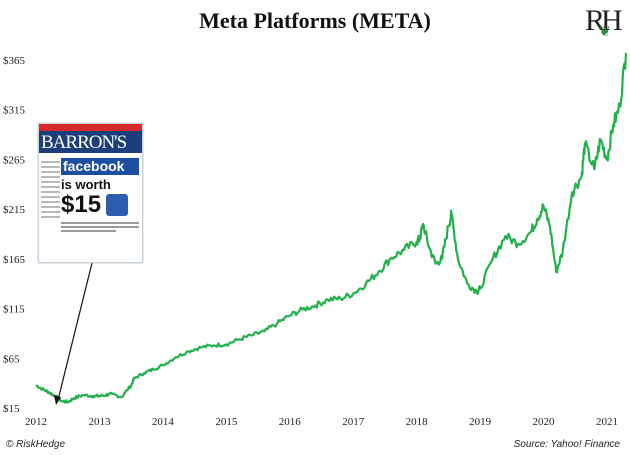 This screenshot has height=455, width=630. Describe the element at coordinates (50, 189) in the screenshot. I see `cover-sidebar` at that location.